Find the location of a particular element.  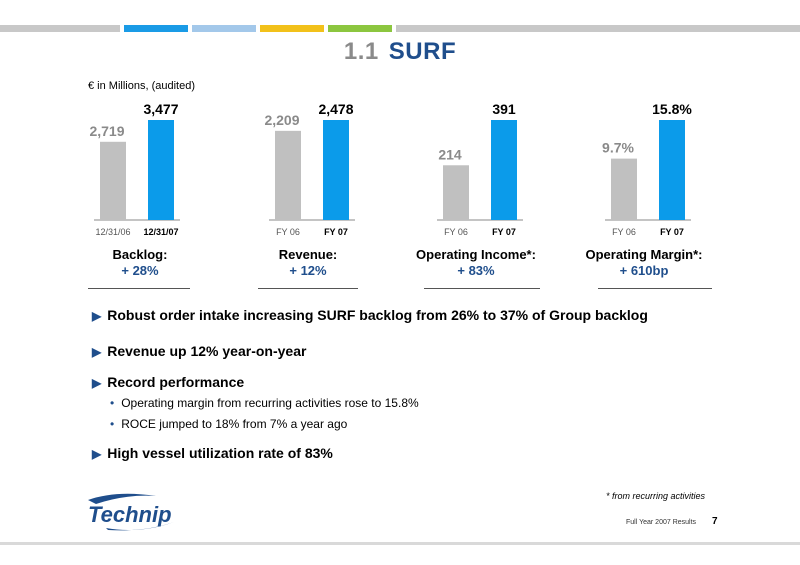

sub-bullet-text: ROCE jumped to 18% from 7% a year ago is located at coordinates (234, 424).